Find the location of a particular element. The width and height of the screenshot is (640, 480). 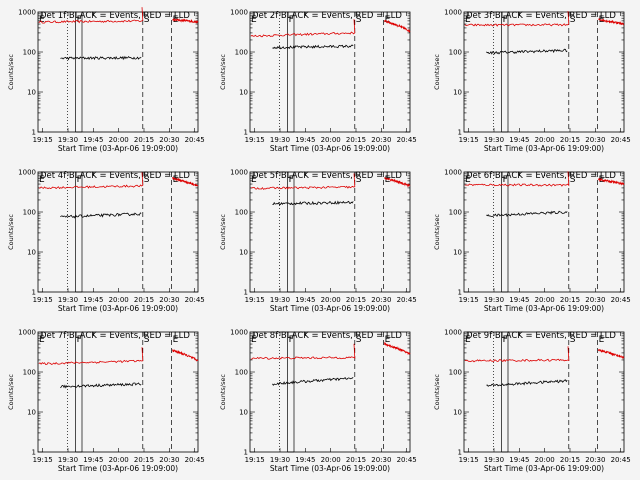

panel-title: Det 9f BLACK = Events, RED = LLD is located at coordinates (541, 336).